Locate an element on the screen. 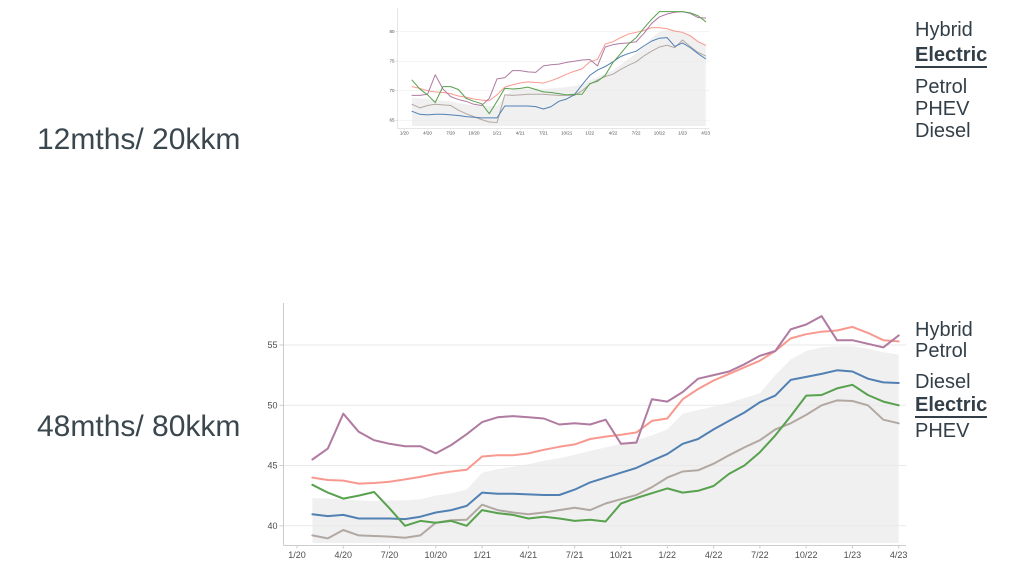 Image resolution: width=1024 pixels, height=577 pixels. line-diesel is located at coordinates (559, 78).